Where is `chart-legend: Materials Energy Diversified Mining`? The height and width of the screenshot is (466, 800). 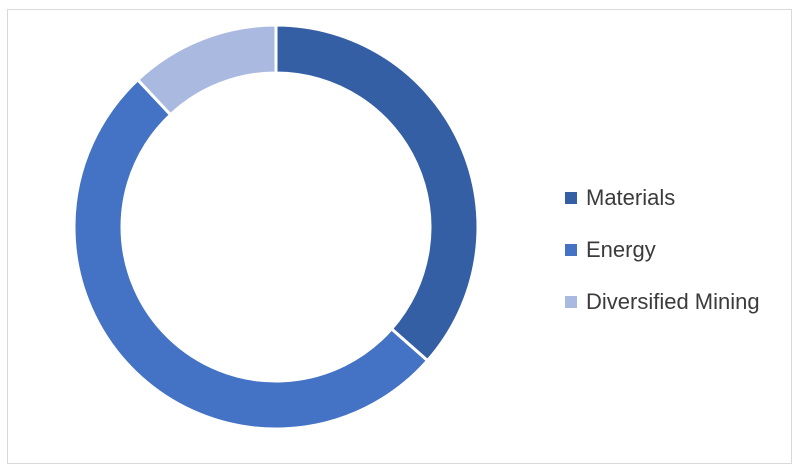
chart-legend: Materials Energy Diversified Mining is located at coordinates (680, 260).